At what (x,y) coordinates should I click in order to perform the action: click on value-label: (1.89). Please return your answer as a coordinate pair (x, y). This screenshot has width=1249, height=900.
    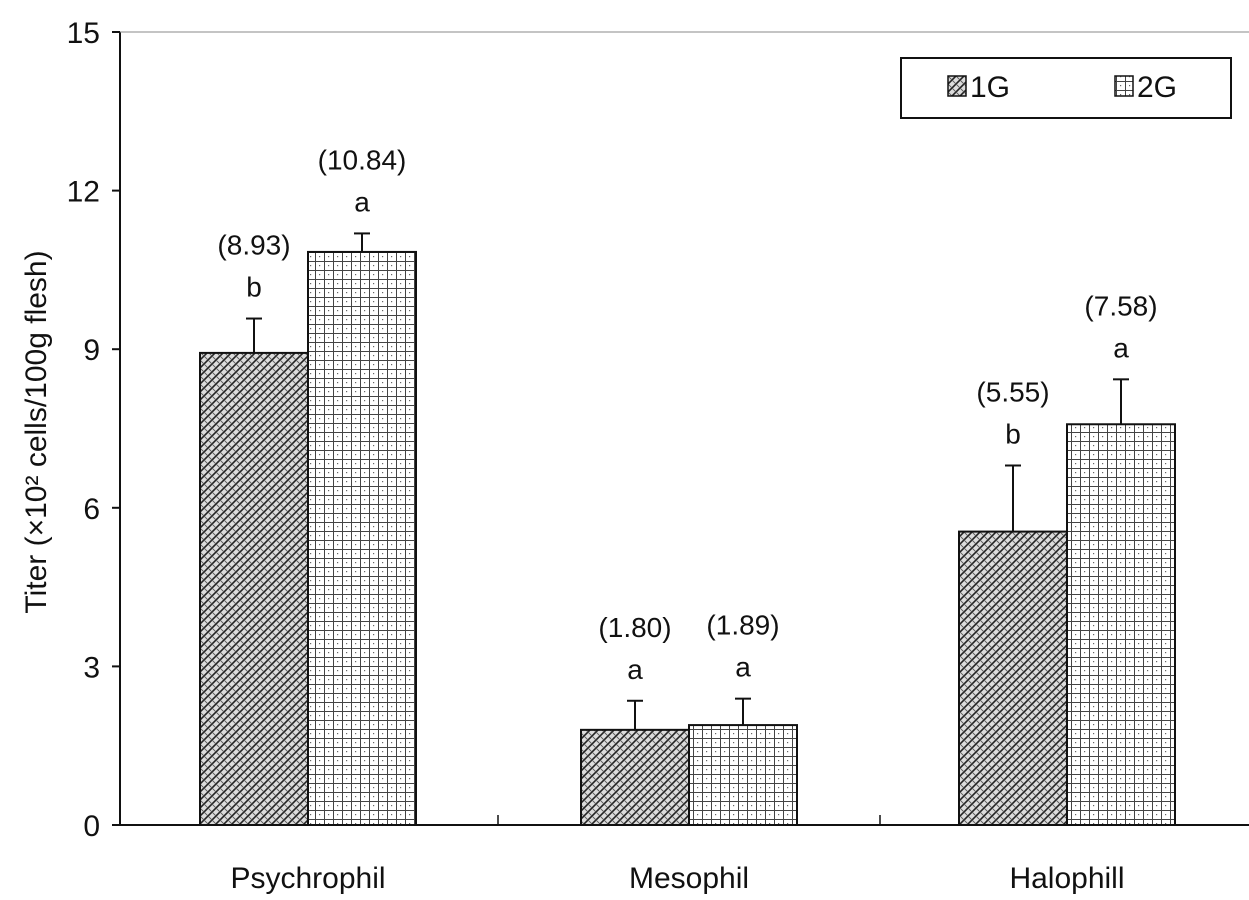
    Looking at the image, I should click on (742, 625).